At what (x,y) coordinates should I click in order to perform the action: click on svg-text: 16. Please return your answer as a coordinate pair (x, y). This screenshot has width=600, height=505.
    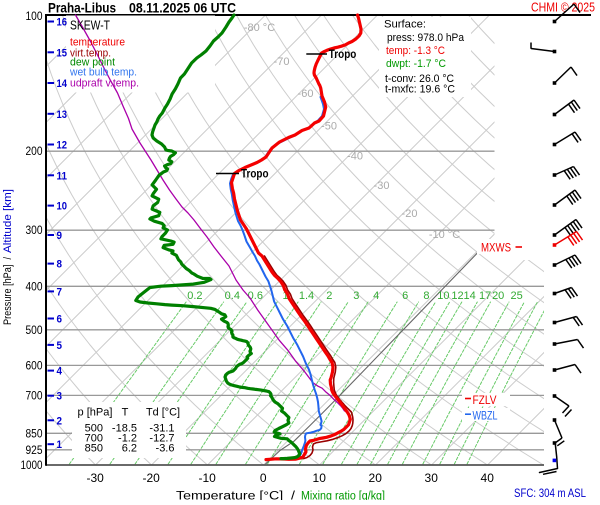
    Looking at the image, I should click on (62, 23).